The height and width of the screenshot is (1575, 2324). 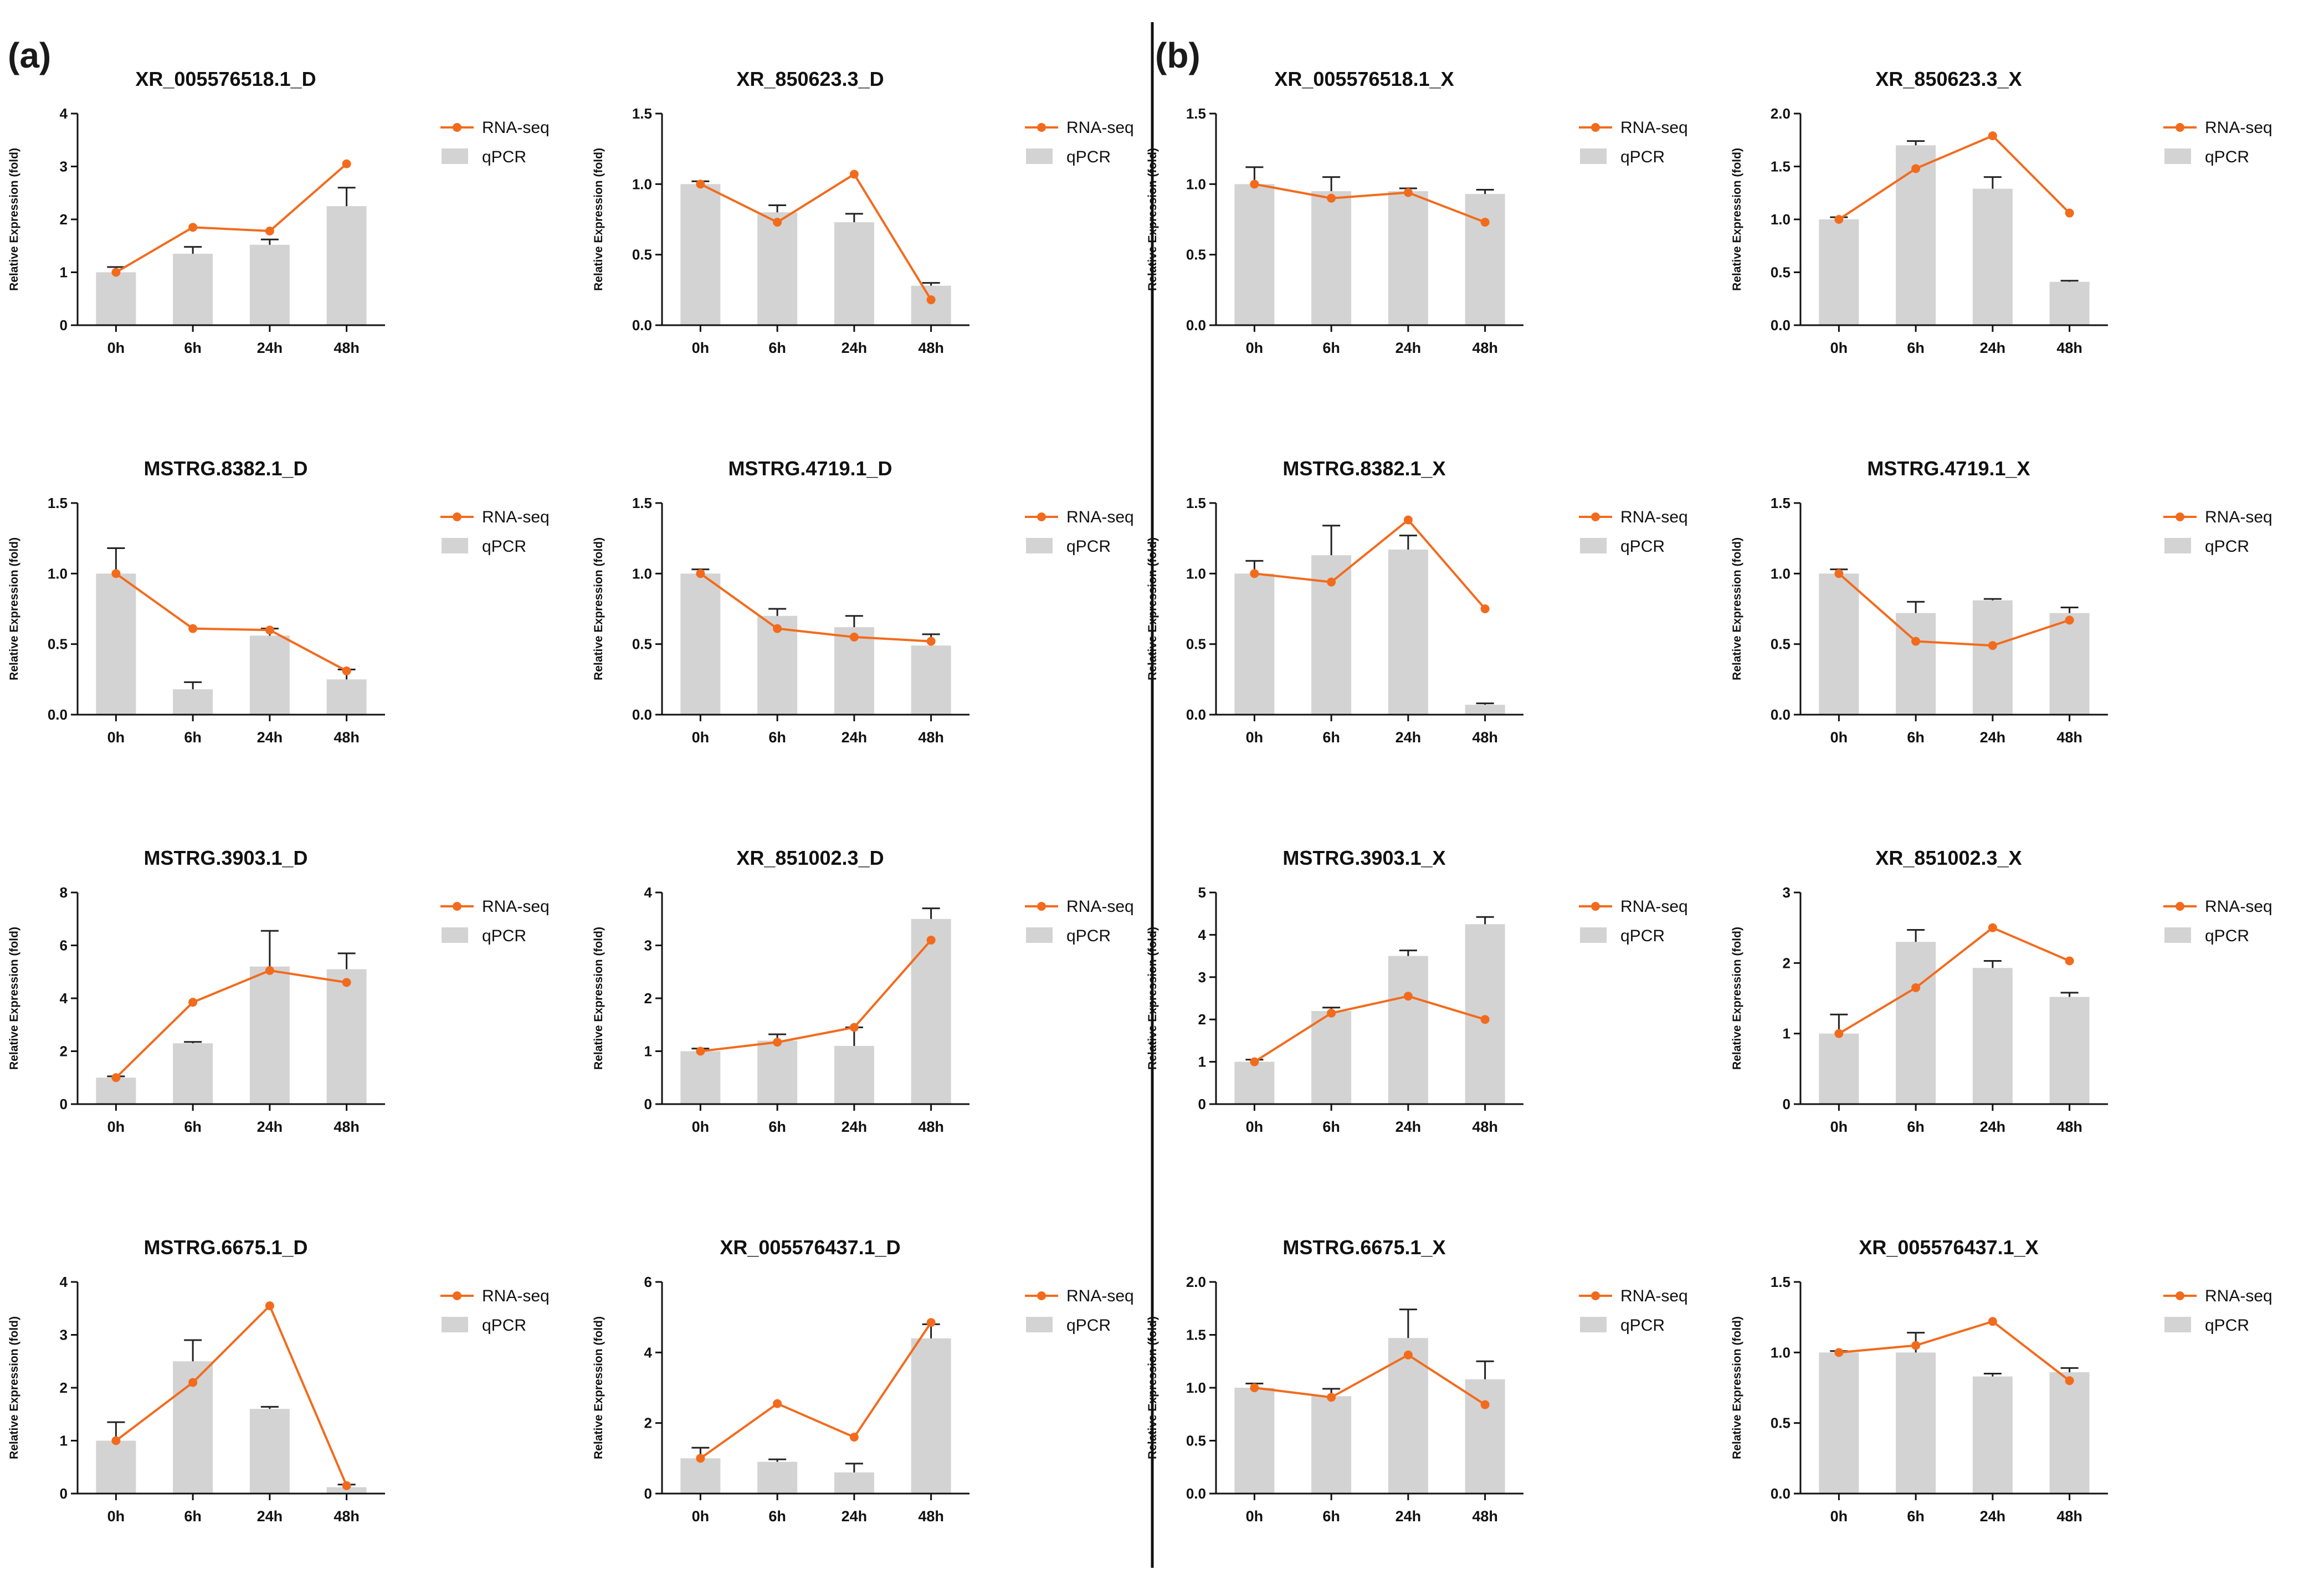 What do you see at coordinates (1196, 1387) in the screenshot?
I see `y-tick-label: 1.0` at bounding box center [1196, 1387].